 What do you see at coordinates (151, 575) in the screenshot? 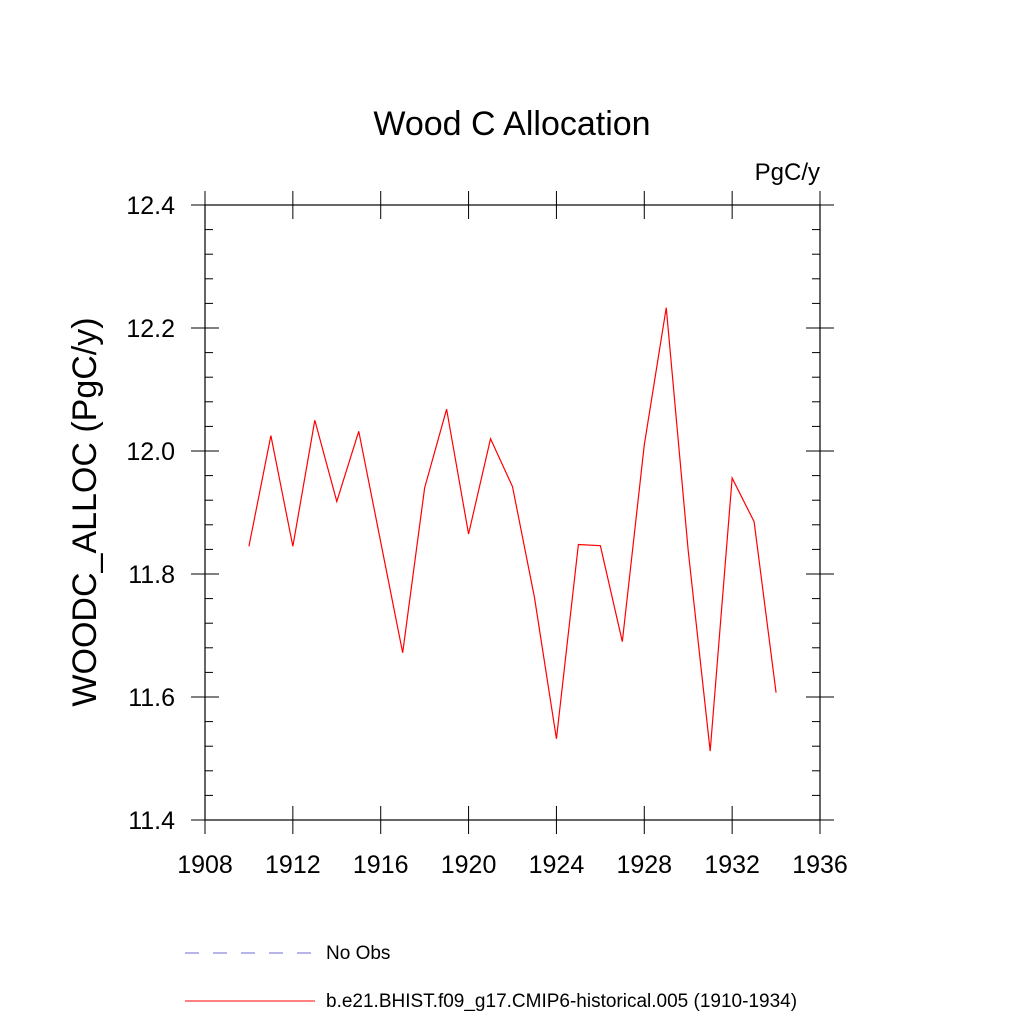
I see `y-tick-label: 11.8` at bounding box center [151, 575].